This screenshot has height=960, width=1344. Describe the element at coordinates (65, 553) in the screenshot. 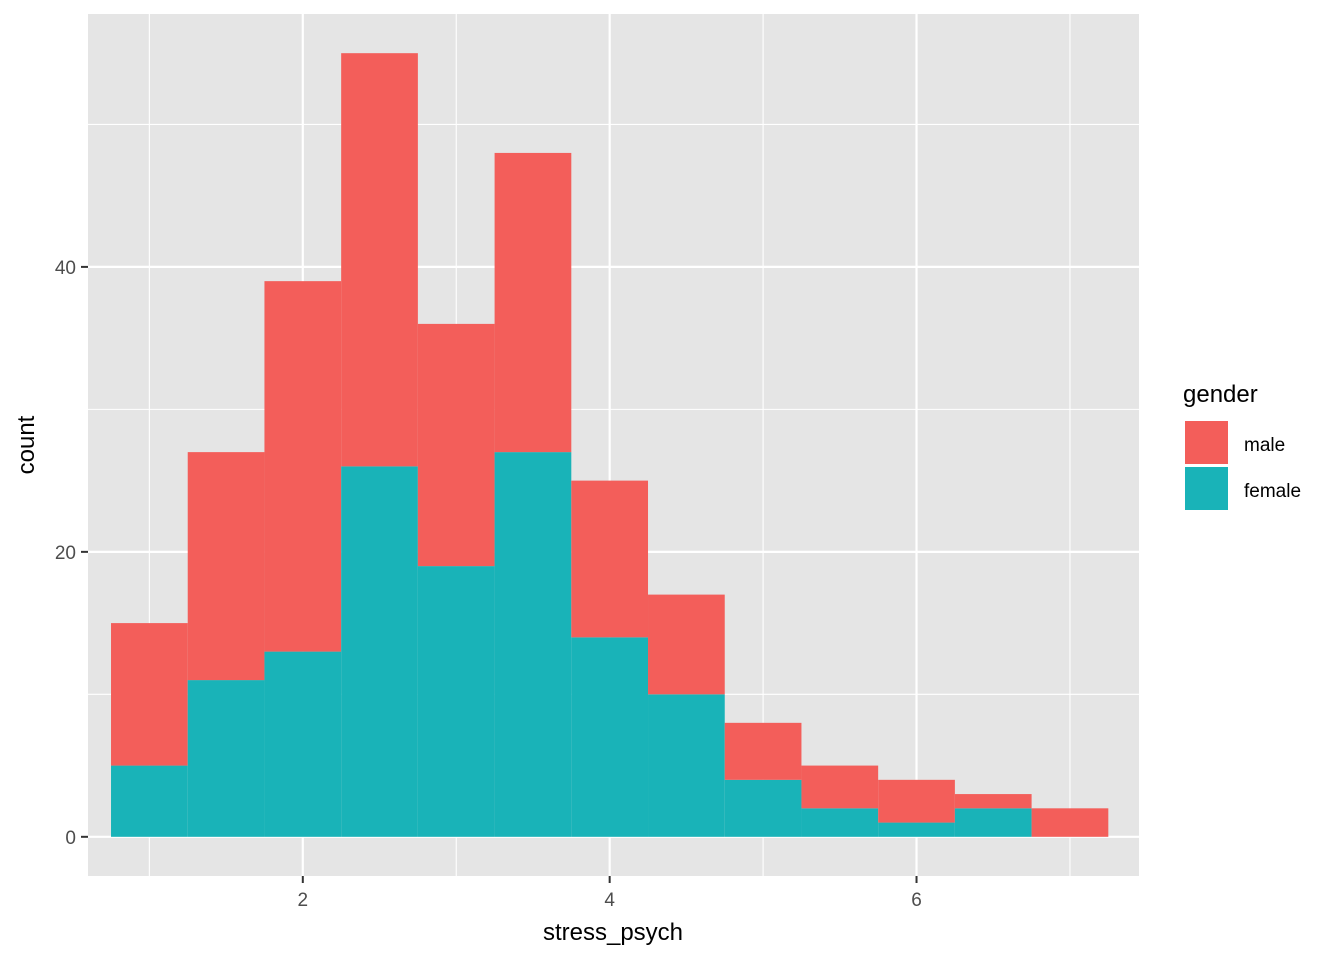

I see `y-tick-label: 20` at that location.